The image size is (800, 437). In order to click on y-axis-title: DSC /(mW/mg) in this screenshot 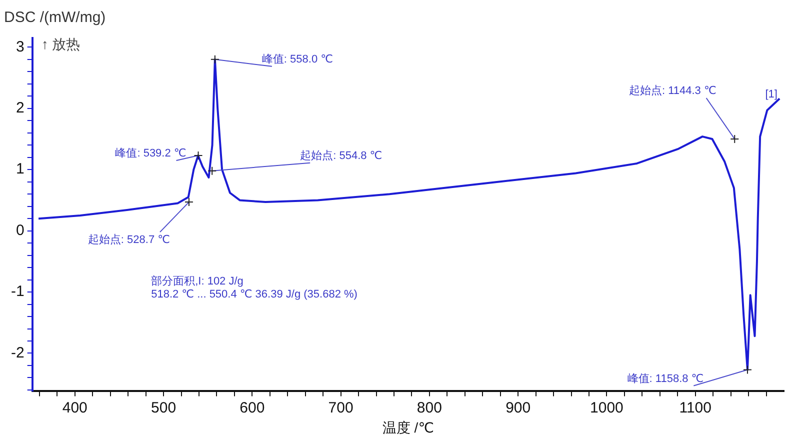, I will do `click(55, 17)`.